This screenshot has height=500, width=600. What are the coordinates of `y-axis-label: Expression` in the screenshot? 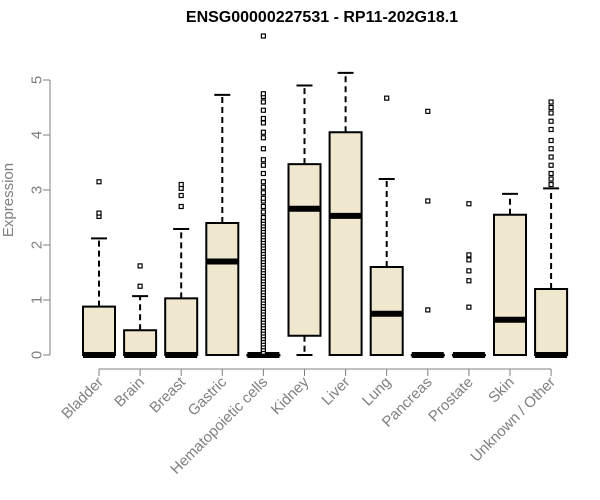 It's located at (8, 200).